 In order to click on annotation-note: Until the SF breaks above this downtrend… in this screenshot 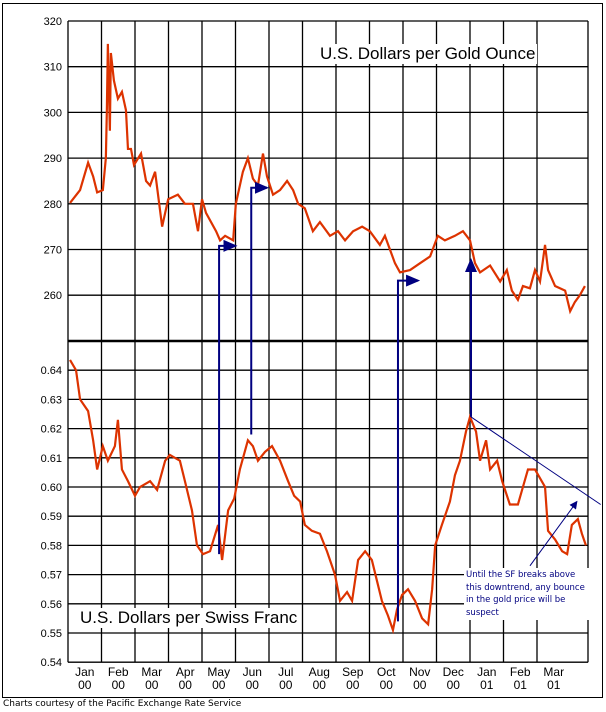, I will do `click(528, 594)`.